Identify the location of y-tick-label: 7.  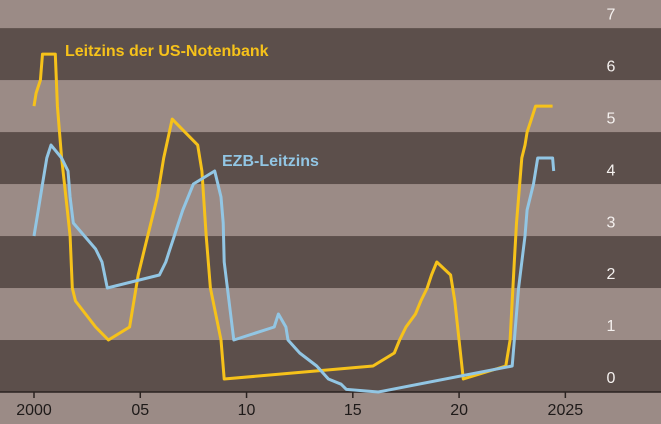
(611, 14).